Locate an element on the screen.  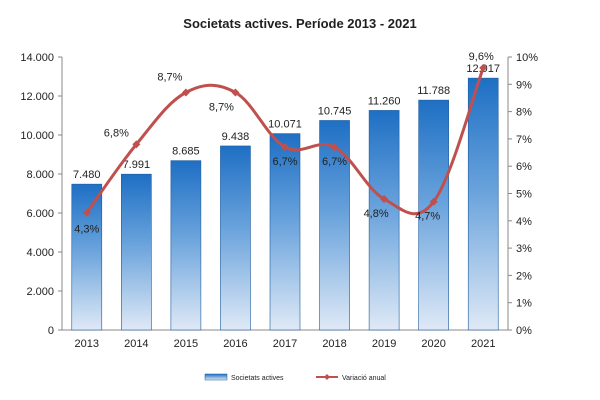
bar-data-label: 10.071 is located at coordinates (285, 125).